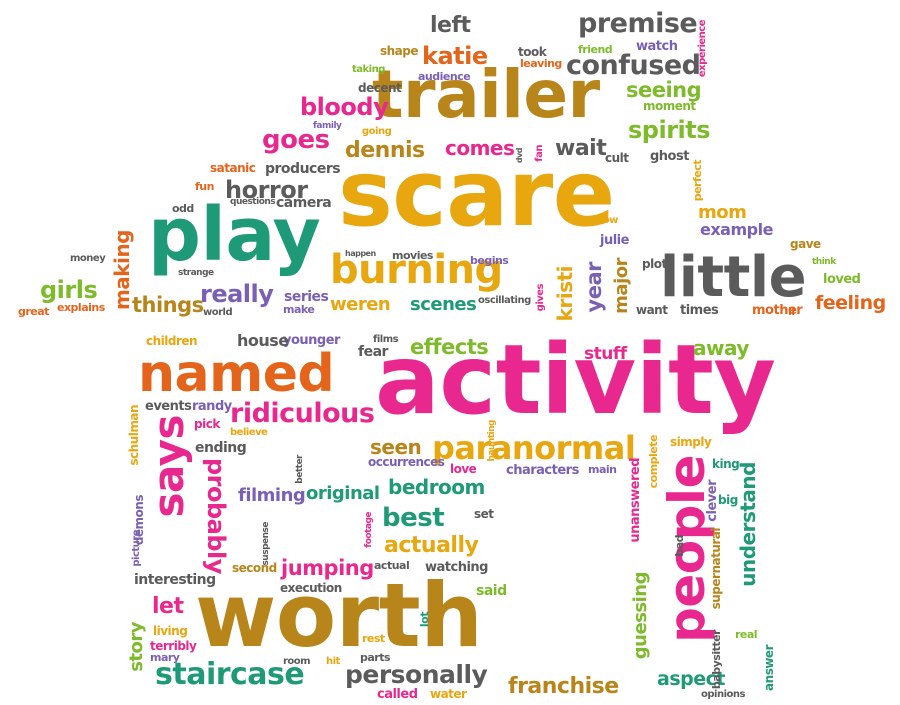  I want to click on word: terribly, so click(173, 646).